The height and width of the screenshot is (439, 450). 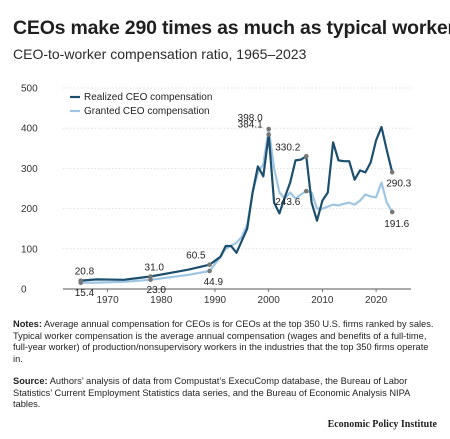 I want to click on marker-243.6, so click(x=306, y=191).